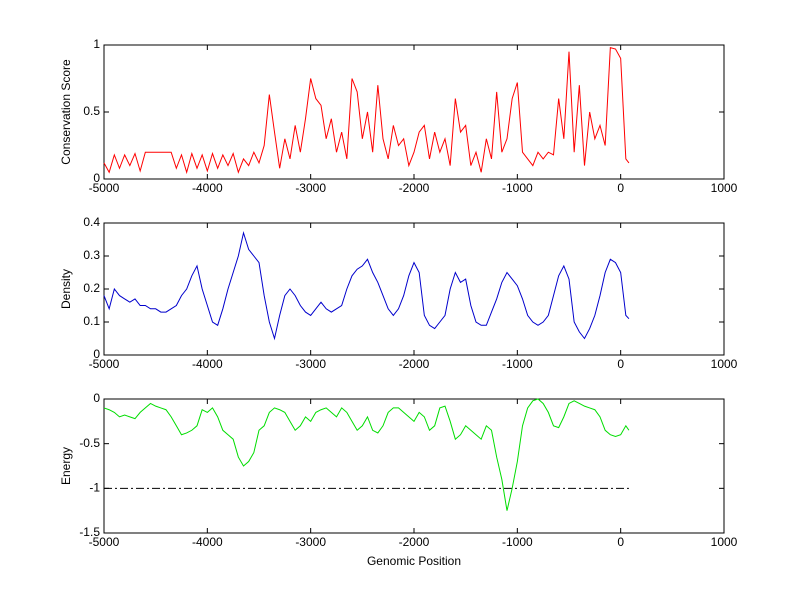  I want to click on y-axis-label: Conservation Score, so click(66, 112).